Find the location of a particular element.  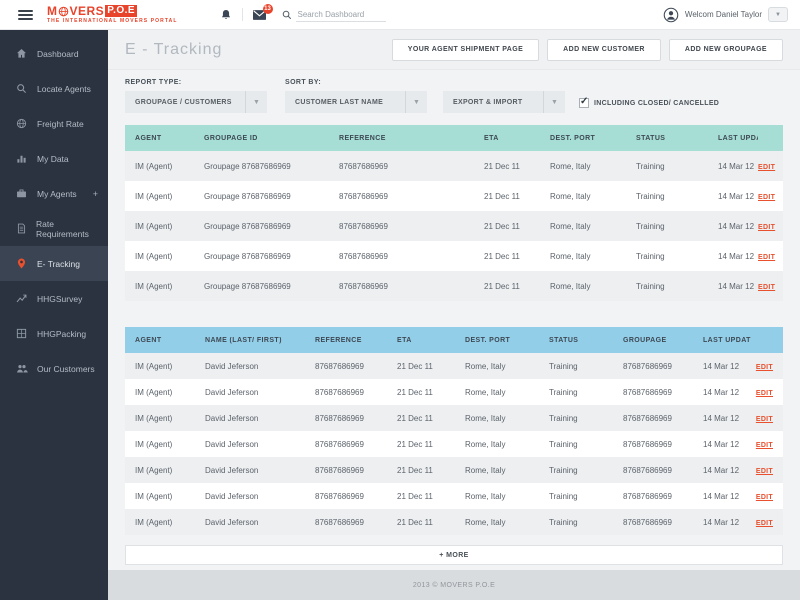

column-header: STATUS is located at coordinates (564, 340).